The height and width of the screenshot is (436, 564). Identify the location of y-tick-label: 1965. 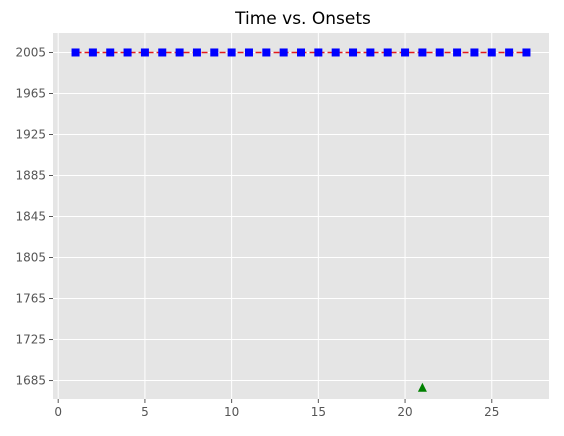
(30, 93).